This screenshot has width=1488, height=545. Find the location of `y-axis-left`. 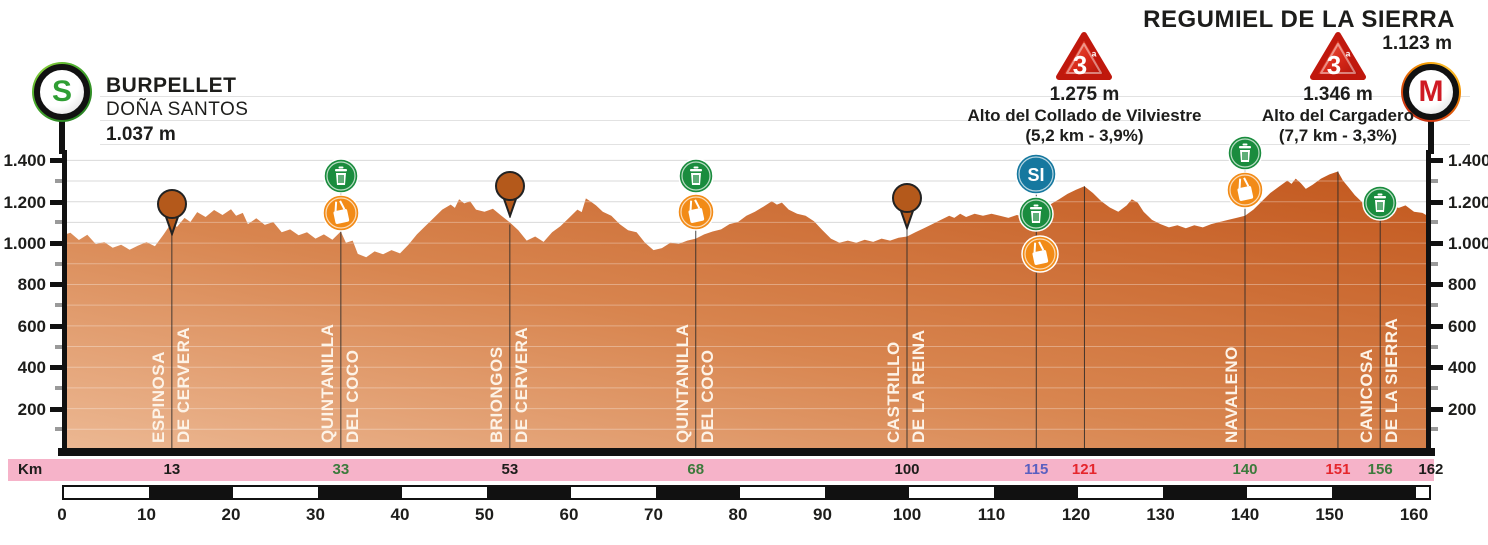

y-axis-left is located at coordinates (64, 303).